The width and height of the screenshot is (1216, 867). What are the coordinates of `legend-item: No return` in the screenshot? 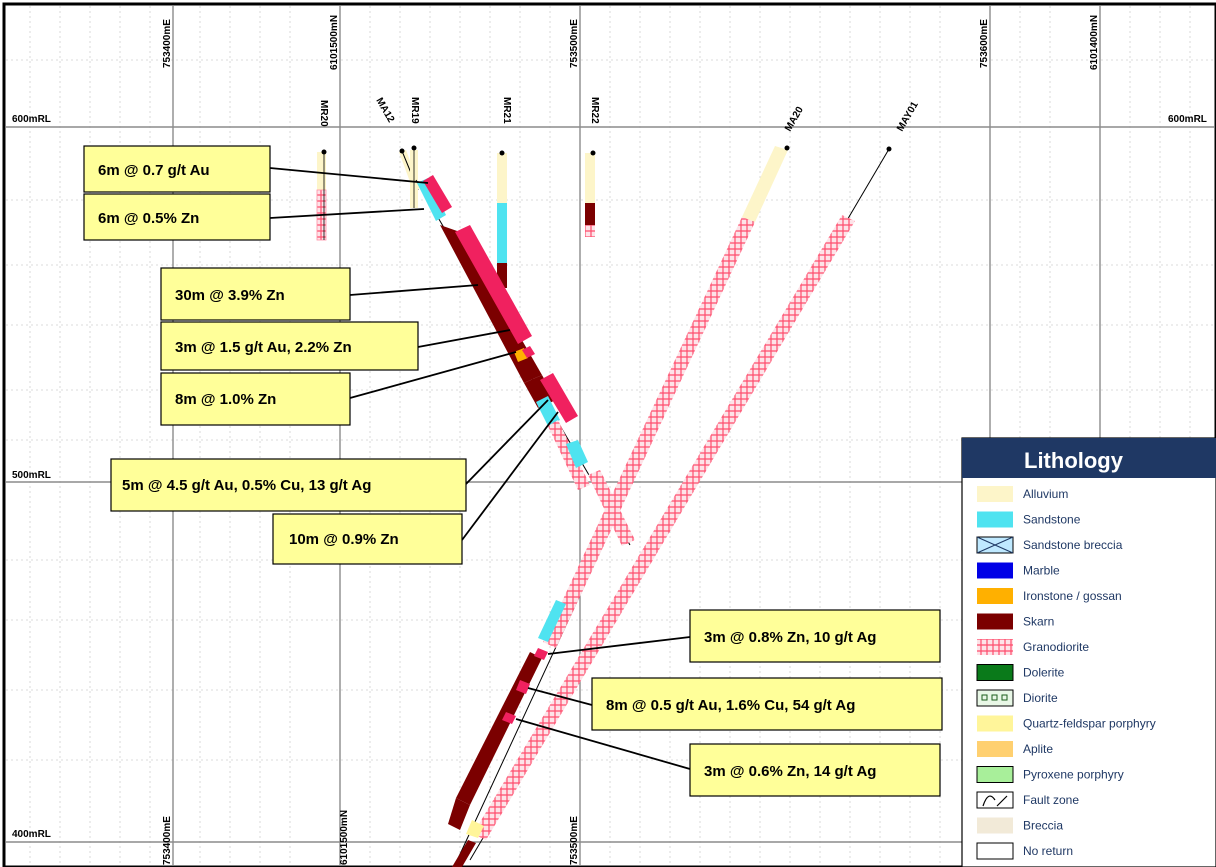 It's located at (1024, 851).